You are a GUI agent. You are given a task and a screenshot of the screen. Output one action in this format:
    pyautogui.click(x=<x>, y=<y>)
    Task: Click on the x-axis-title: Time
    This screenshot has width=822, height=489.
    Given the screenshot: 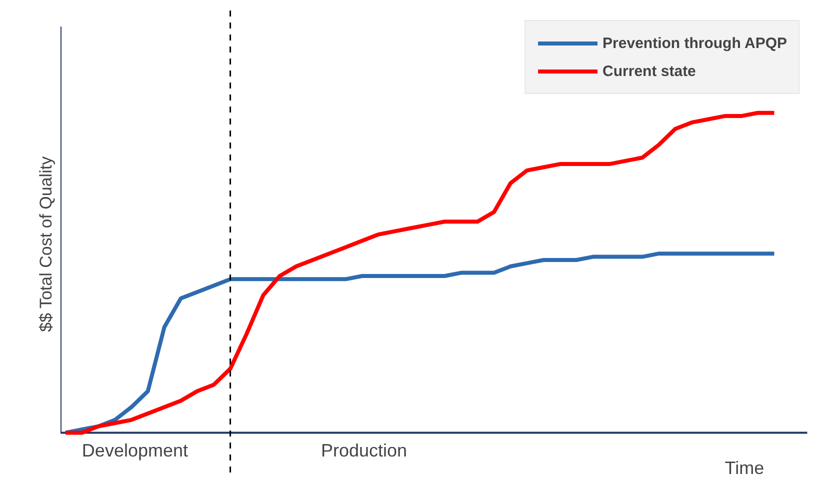 What is the action you would take?
    pyautogui.click(x=744, y=468)
    